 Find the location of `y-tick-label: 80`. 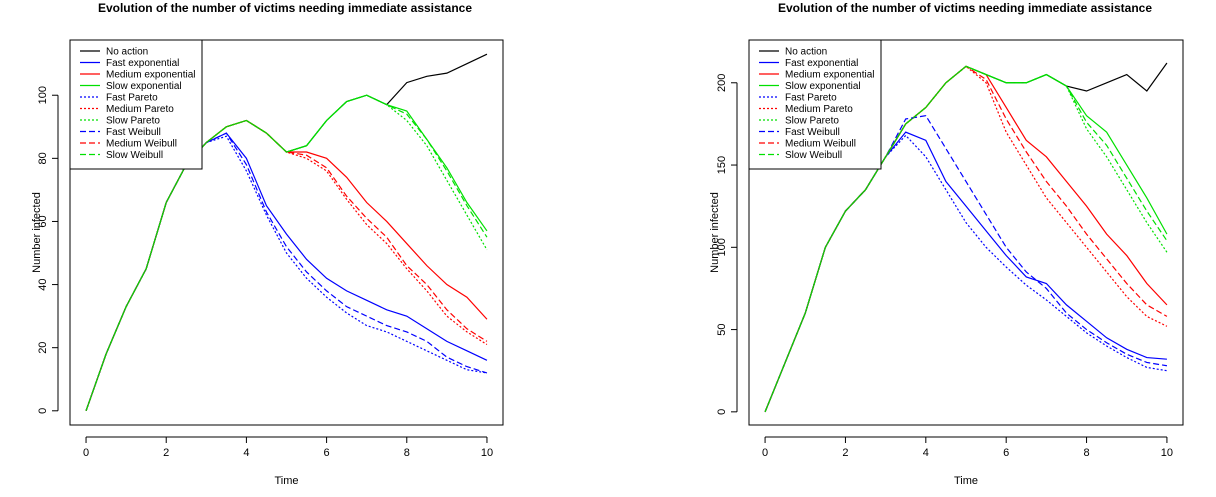

y-tick-label: 80 is located at coordinates (43, 158).